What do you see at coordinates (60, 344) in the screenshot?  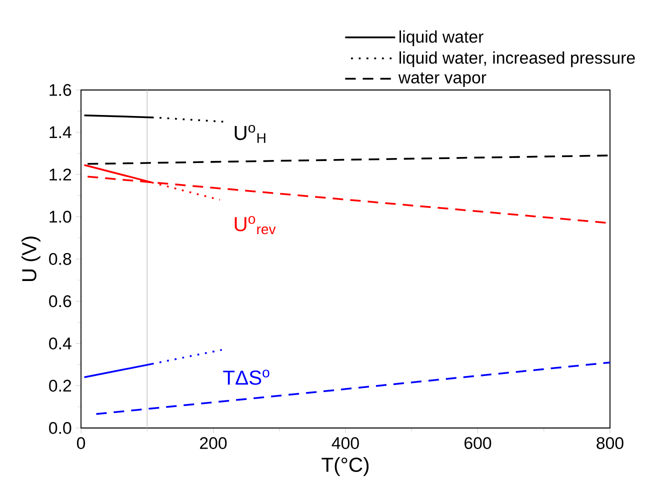 I see `y-tick-label: 0.4` at bounding box center [60, 344].